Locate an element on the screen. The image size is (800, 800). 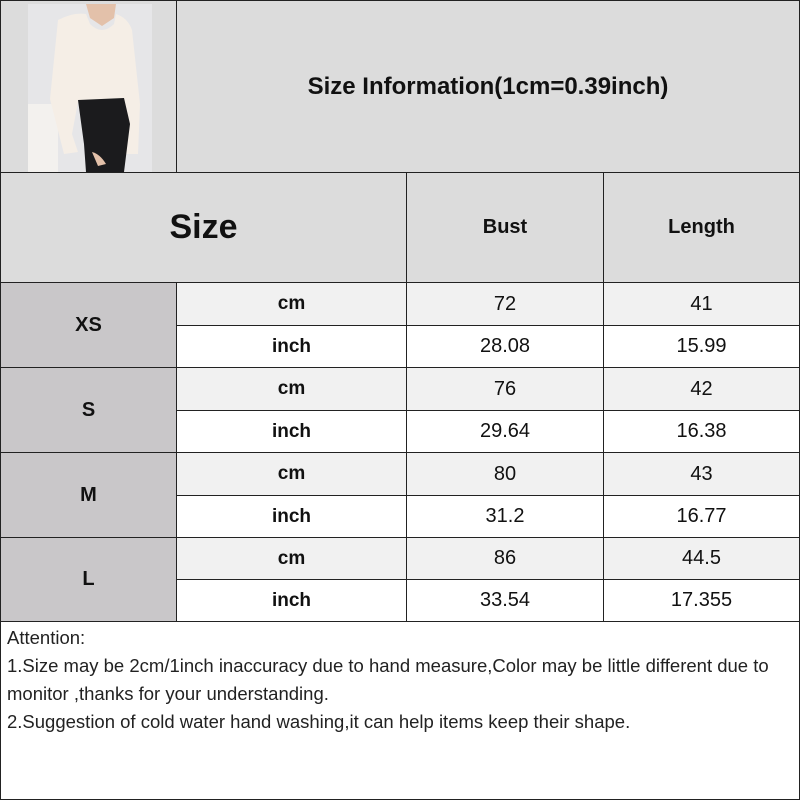
size-label: M is located at coordinates (88, 495).